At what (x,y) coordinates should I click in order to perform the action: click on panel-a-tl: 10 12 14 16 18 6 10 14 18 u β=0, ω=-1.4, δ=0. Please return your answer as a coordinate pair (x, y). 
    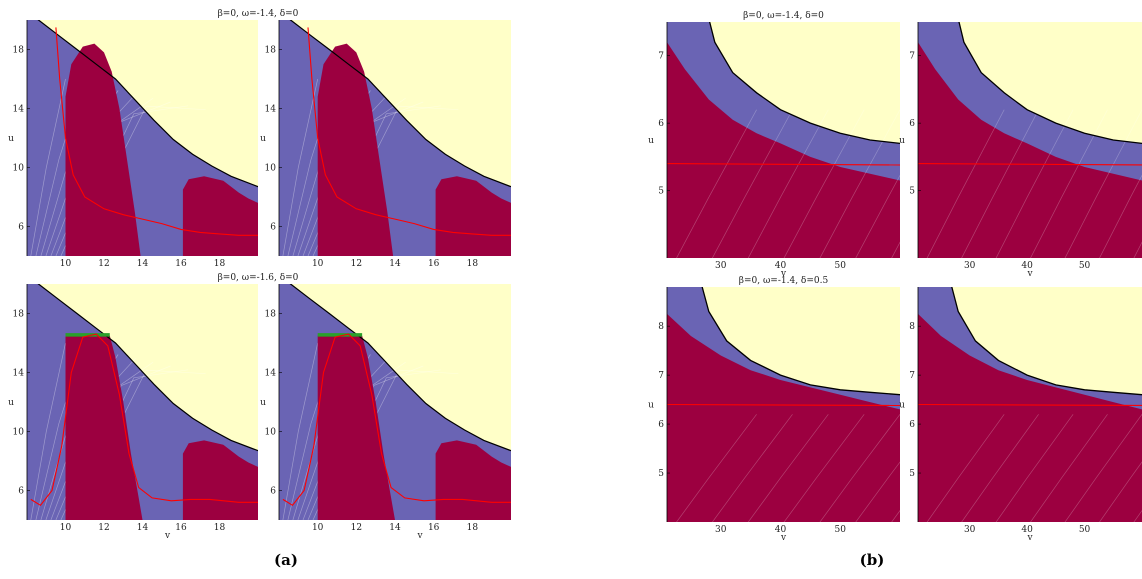
    Looking at the image, I should click on (153, 139).